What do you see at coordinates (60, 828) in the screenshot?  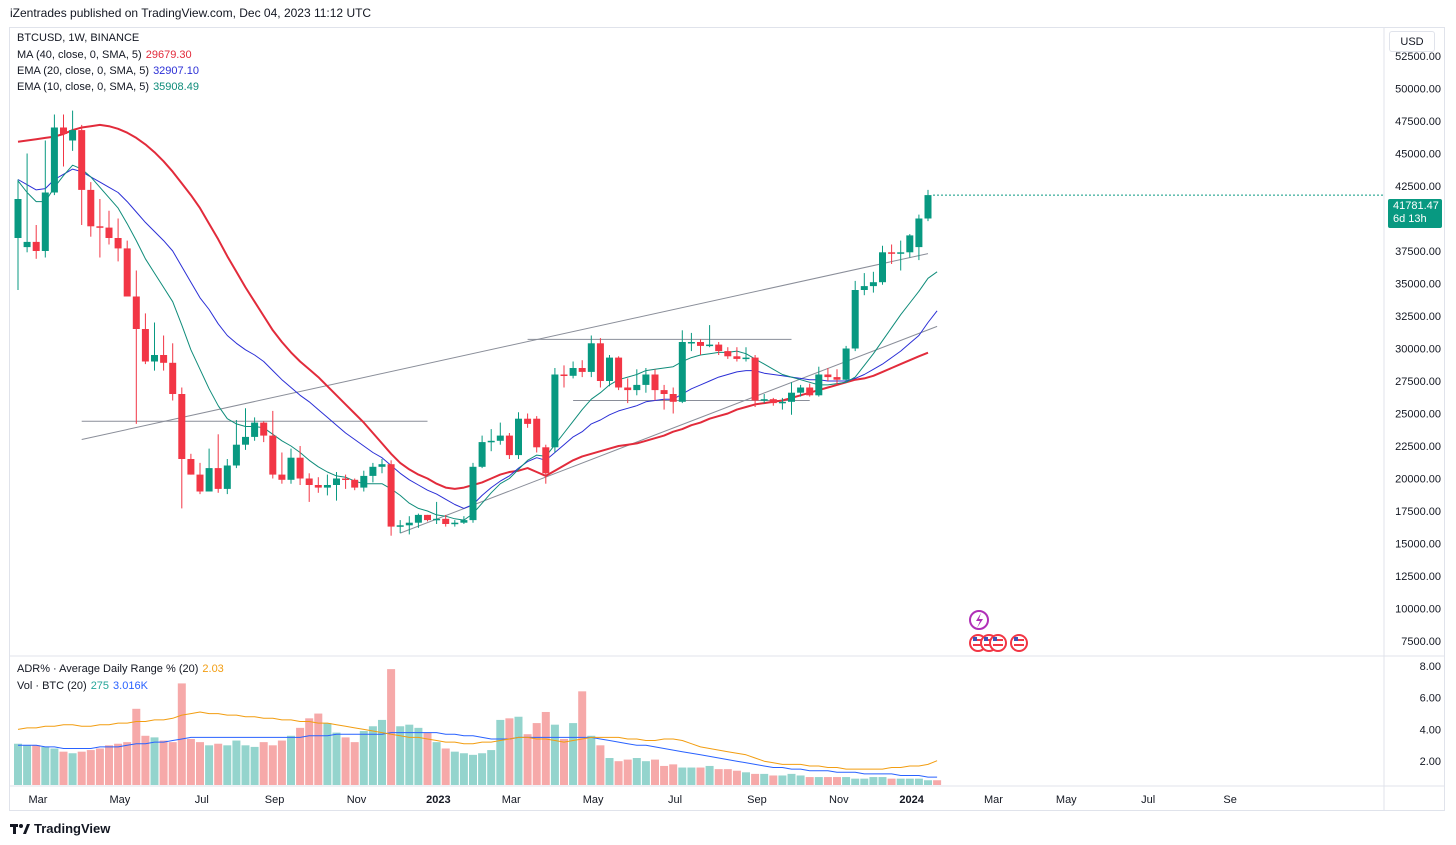 I see `tradingview-footer: TradingView` at bounding box center [60, 828].